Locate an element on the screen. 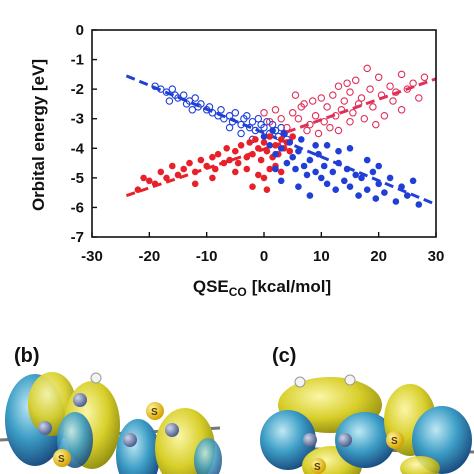 The image size is (474, 474). orbital-image-b: (b) S S is located at coordinates (111, 409).